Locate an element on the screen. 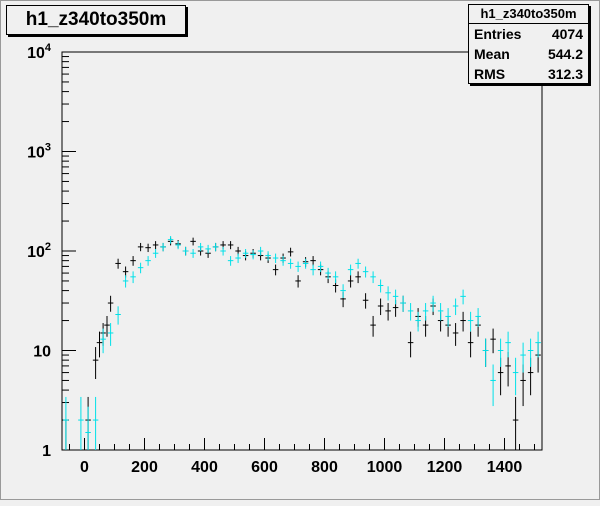 The width and height of the screenshot is (600, 506). stats-row-mean: Mean 544.2 is located at coordinates (528, 54).